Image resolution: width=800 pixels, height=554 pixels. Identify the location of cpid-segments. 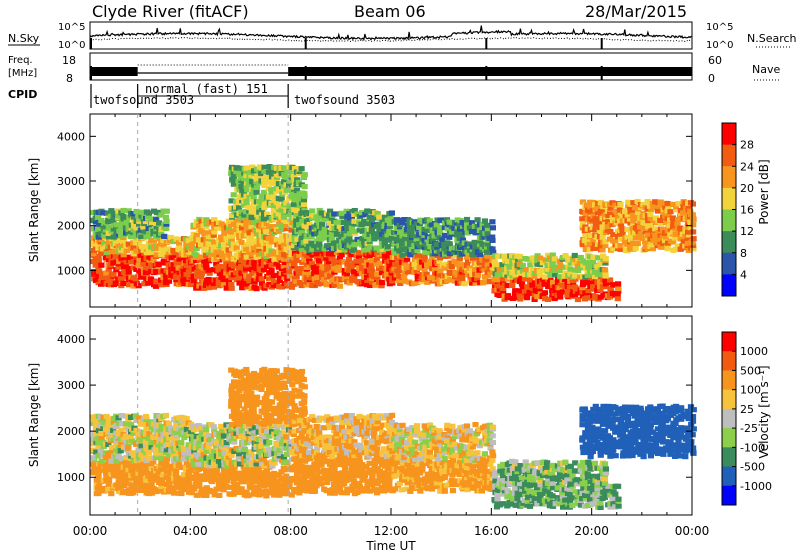
(189, 96).